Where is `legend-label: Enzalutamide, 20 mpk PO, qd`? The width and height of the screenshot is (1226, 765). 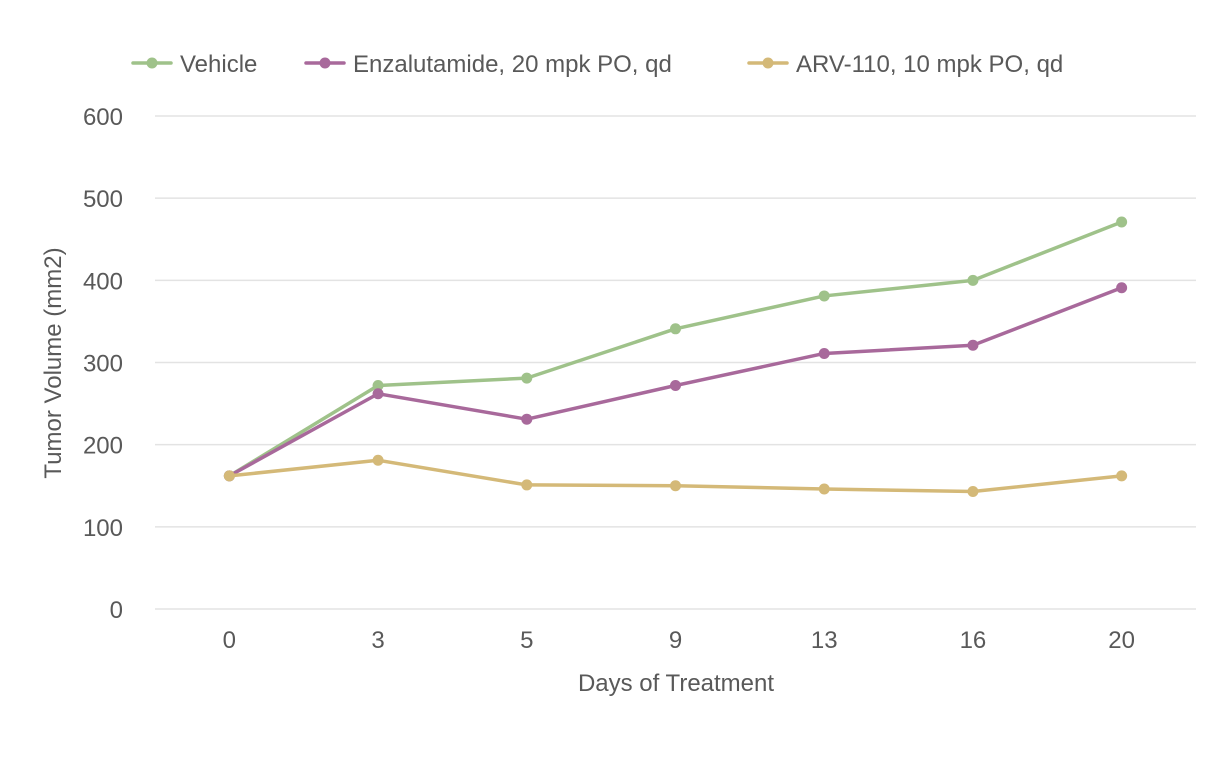 legend-label: Enzalutamide, 20 mpk PO, qd is located at coordinates (512, 64).